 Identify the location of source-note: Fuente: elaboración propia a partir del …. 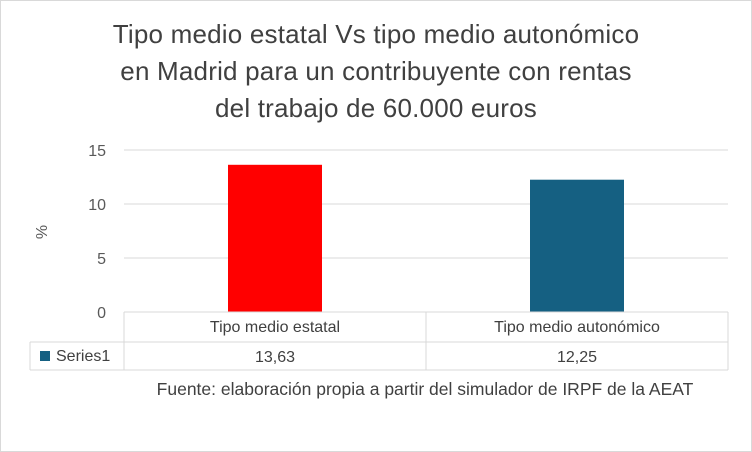
(425, 389).